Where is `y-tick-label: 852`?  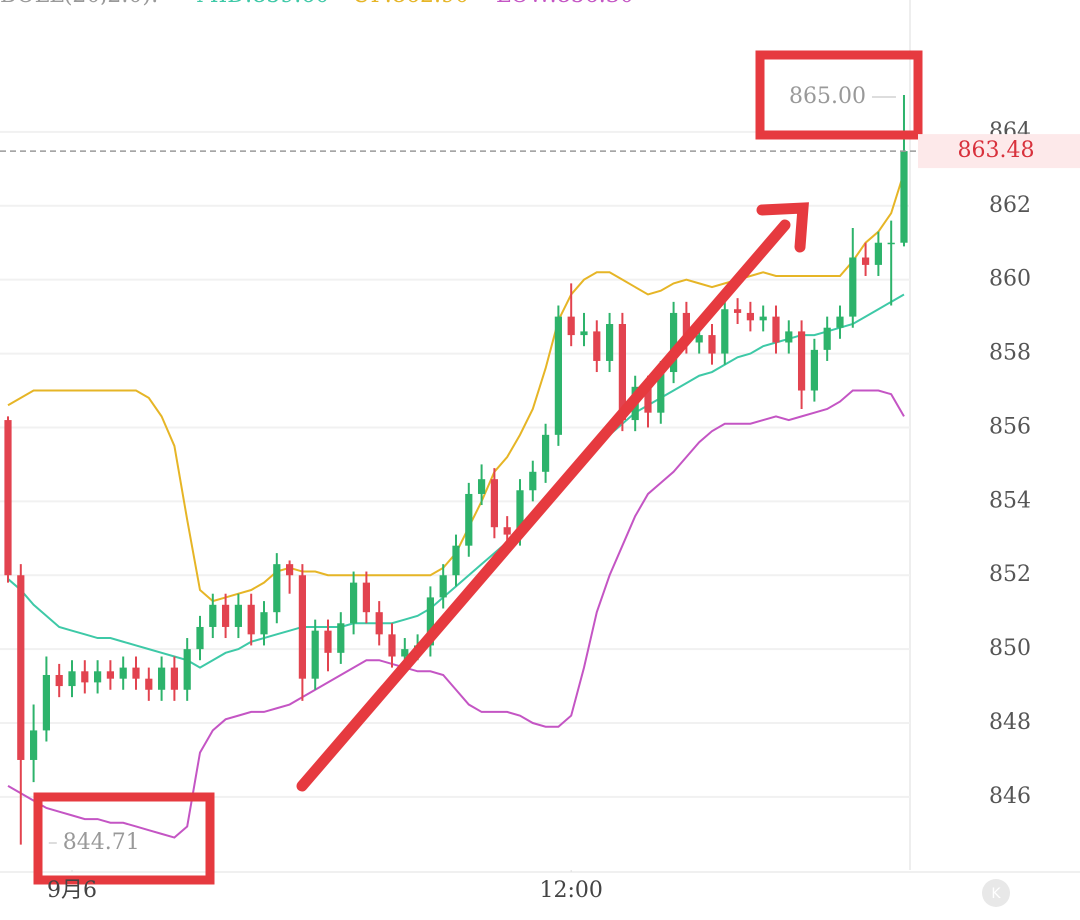
y-tick-label: 852 is located at coordinates (1010, 574).